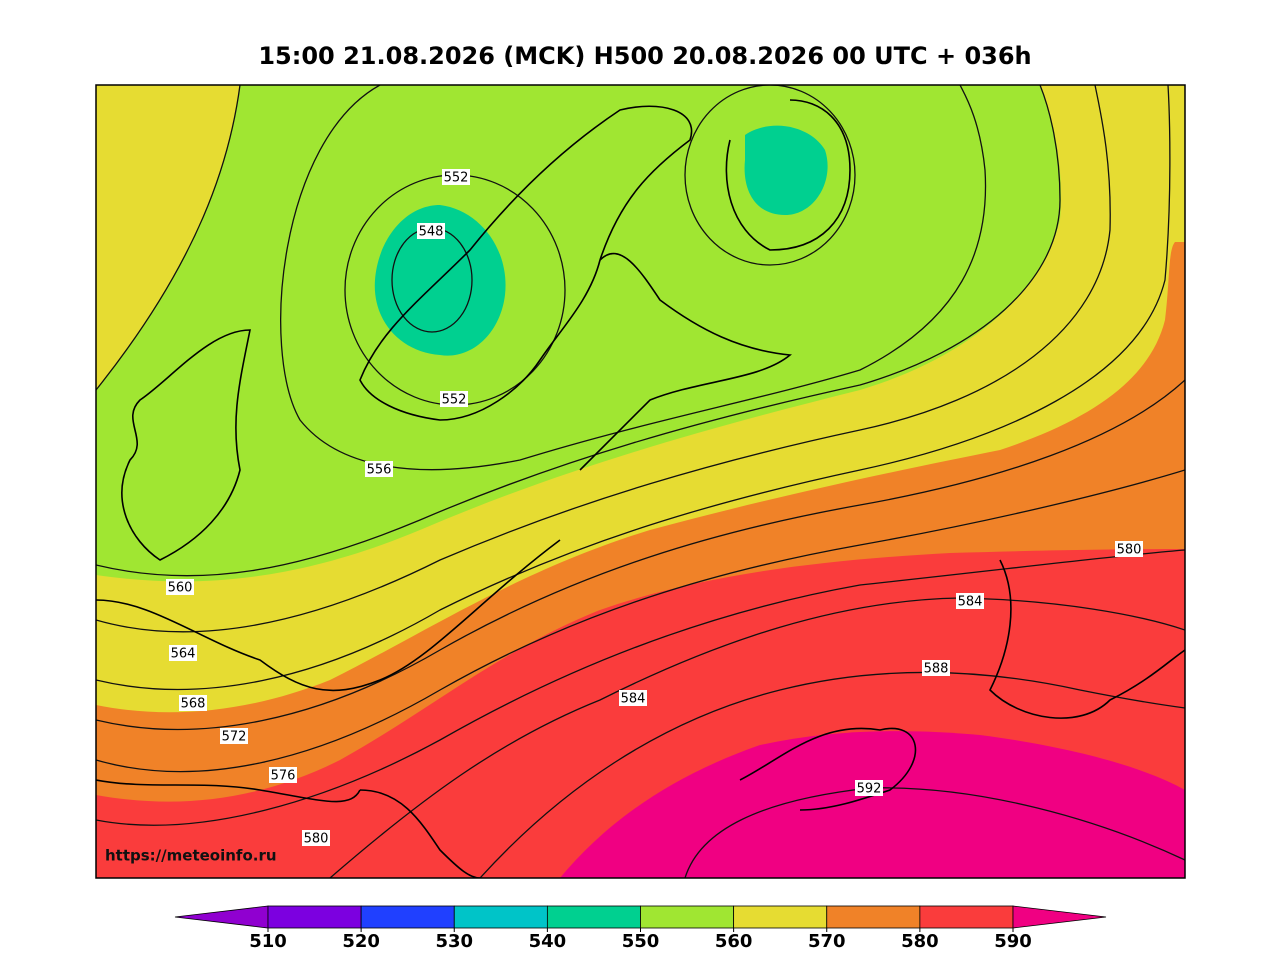 This screenshot has width=1281, height=963. What do you see at coordinates (1013, 941) in the screenshot?
I see `colorbar-tick-label: 590` at bounding box center [1013, 941].